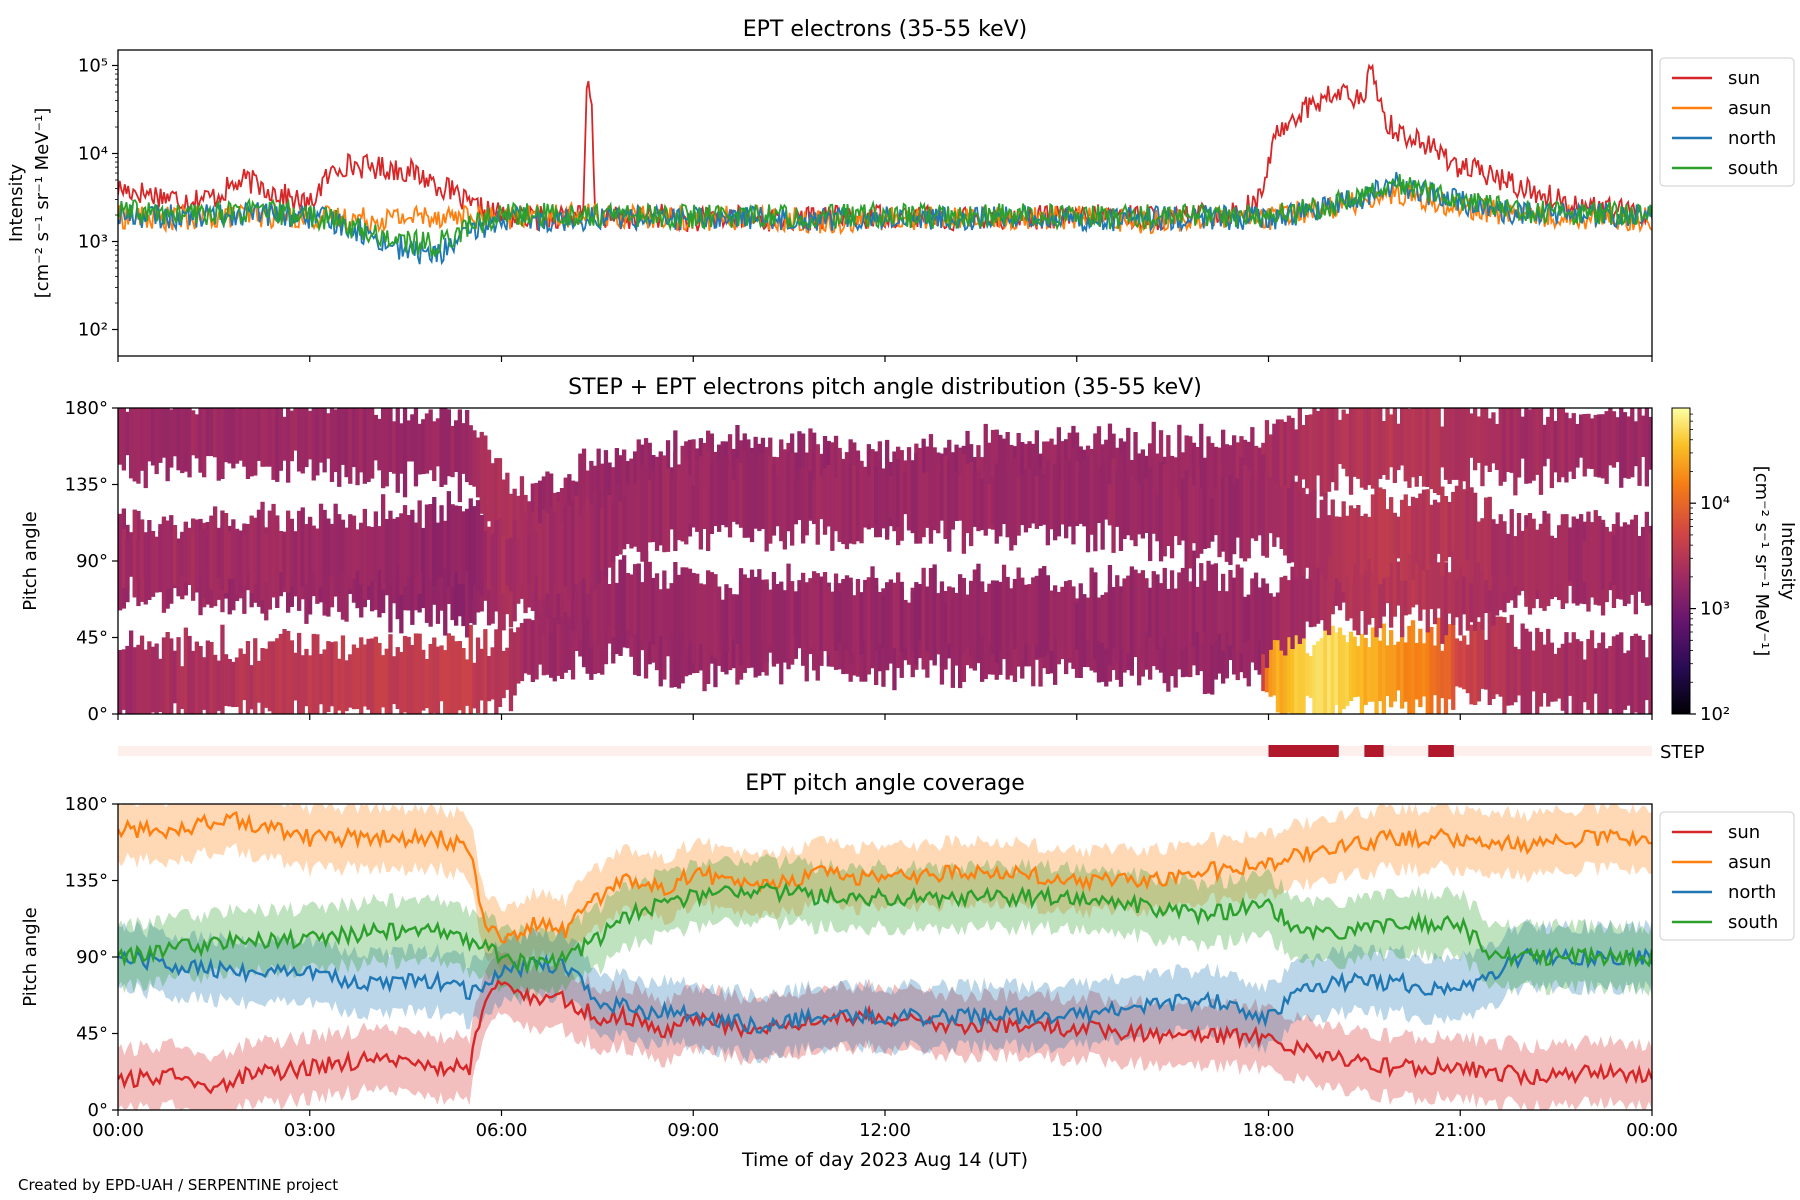  What do you see at coordinates (885, 927) in the screenshot?
I see `panel4-series-south` at bounding box center [885, 927].